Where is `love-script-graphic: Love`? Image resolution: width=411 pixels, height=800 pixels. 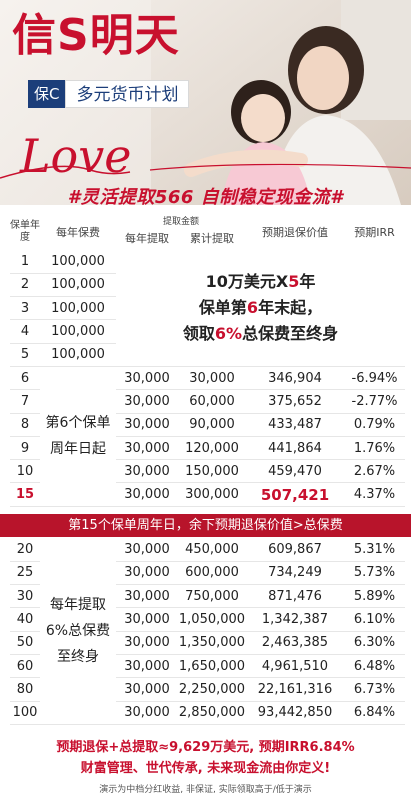 love-script-graphic: Love is located at coordinates (205, 156).